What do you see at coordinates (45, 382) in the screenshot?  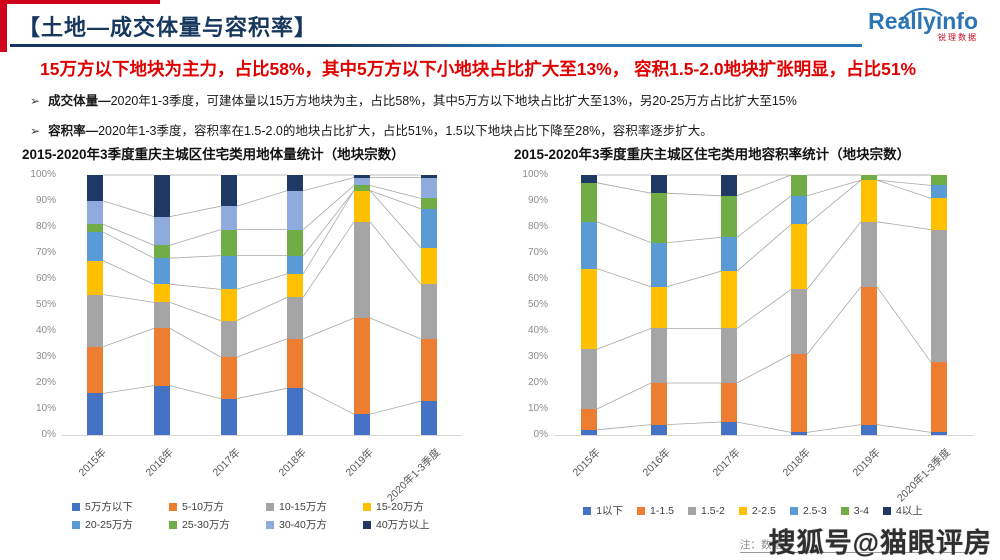 I see `y-axis-label: 20%` at bounding box center [45, 382].